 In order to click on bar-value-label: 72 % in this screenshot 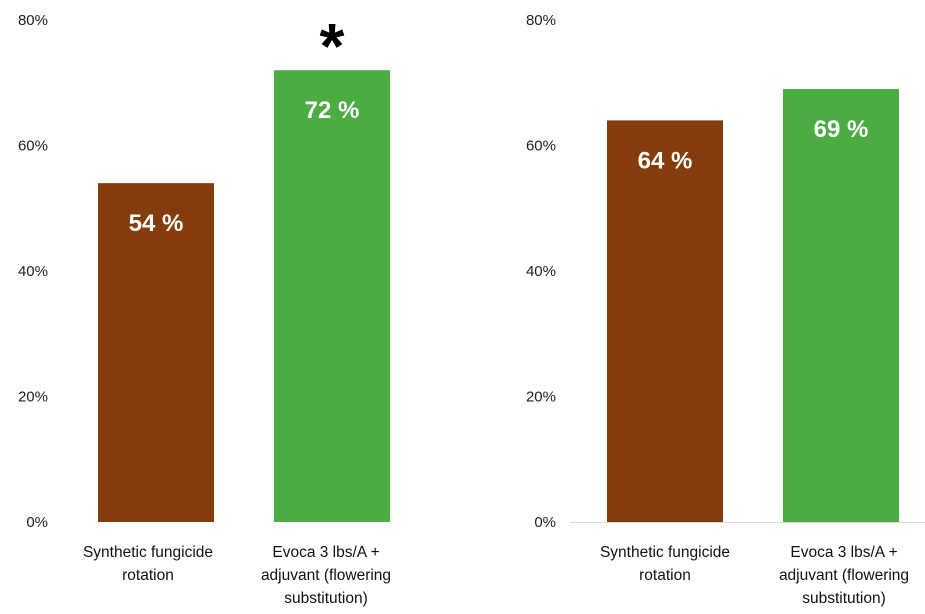, I will do `click(332, 110)`.